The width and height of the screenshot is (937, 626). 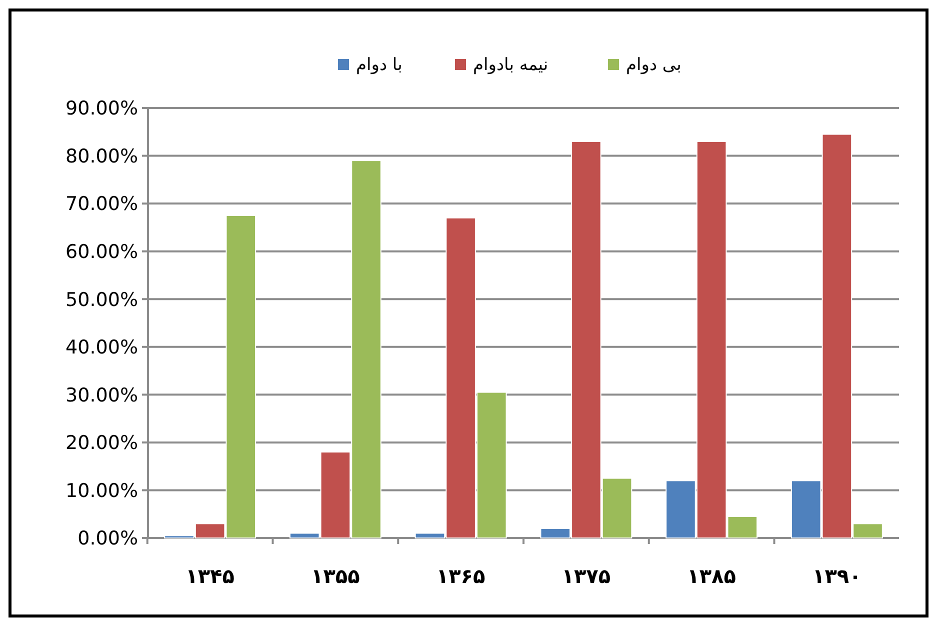 I want to click on x-tick-label: ۱۳۷۵, so click(x=586, y=576).